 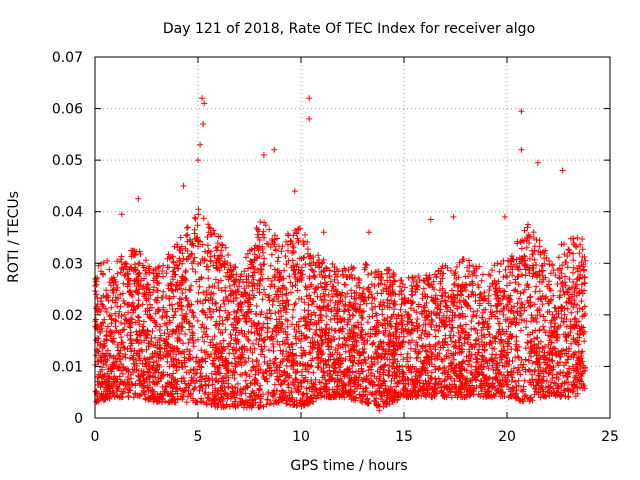 What do you see at coordinates (95, 437) in the screenshot?
I see `x-tick-label: 0` at bounding box center [95, 437].